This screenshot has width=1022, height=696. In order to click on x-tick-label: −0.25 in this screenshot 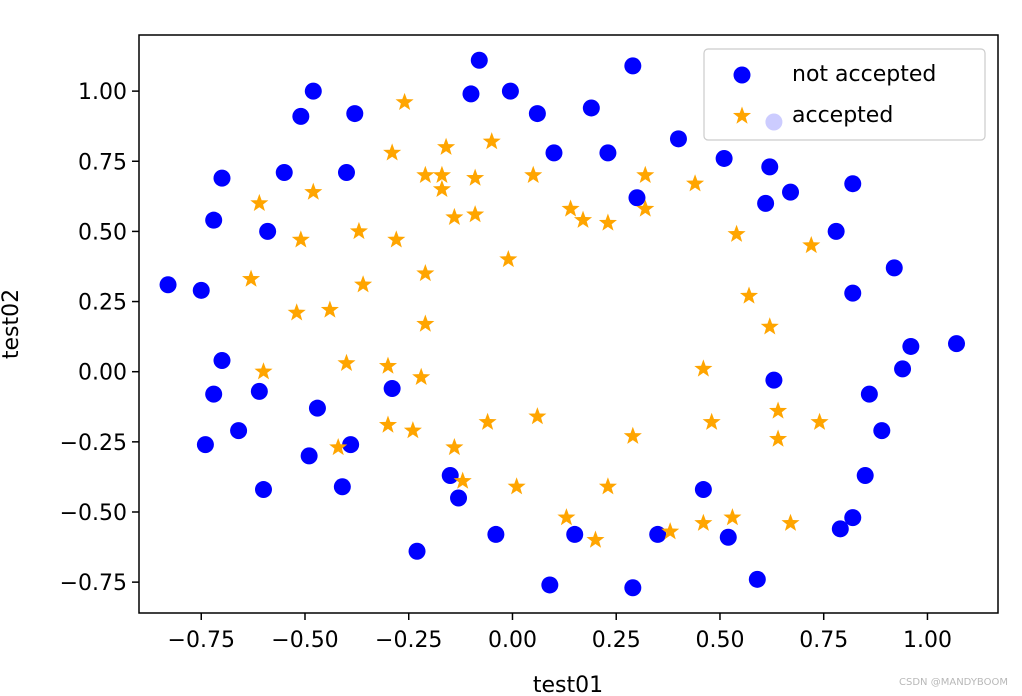, I will do `click(408, 640)`.